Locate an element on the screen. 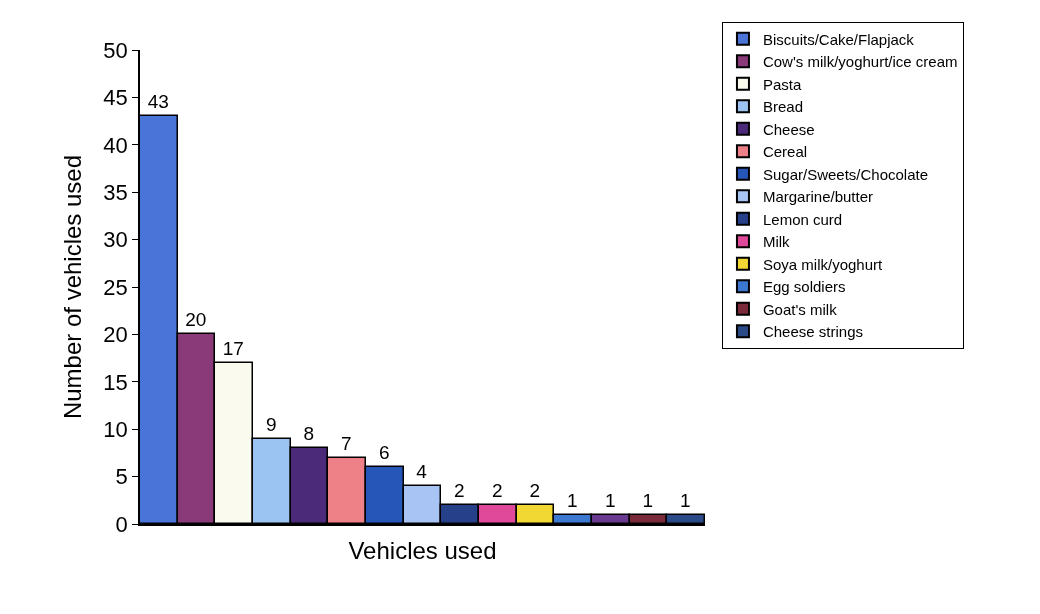 The image size is (1040, 614). legend-label: Goat's milk is located at coordinates (800, 309).